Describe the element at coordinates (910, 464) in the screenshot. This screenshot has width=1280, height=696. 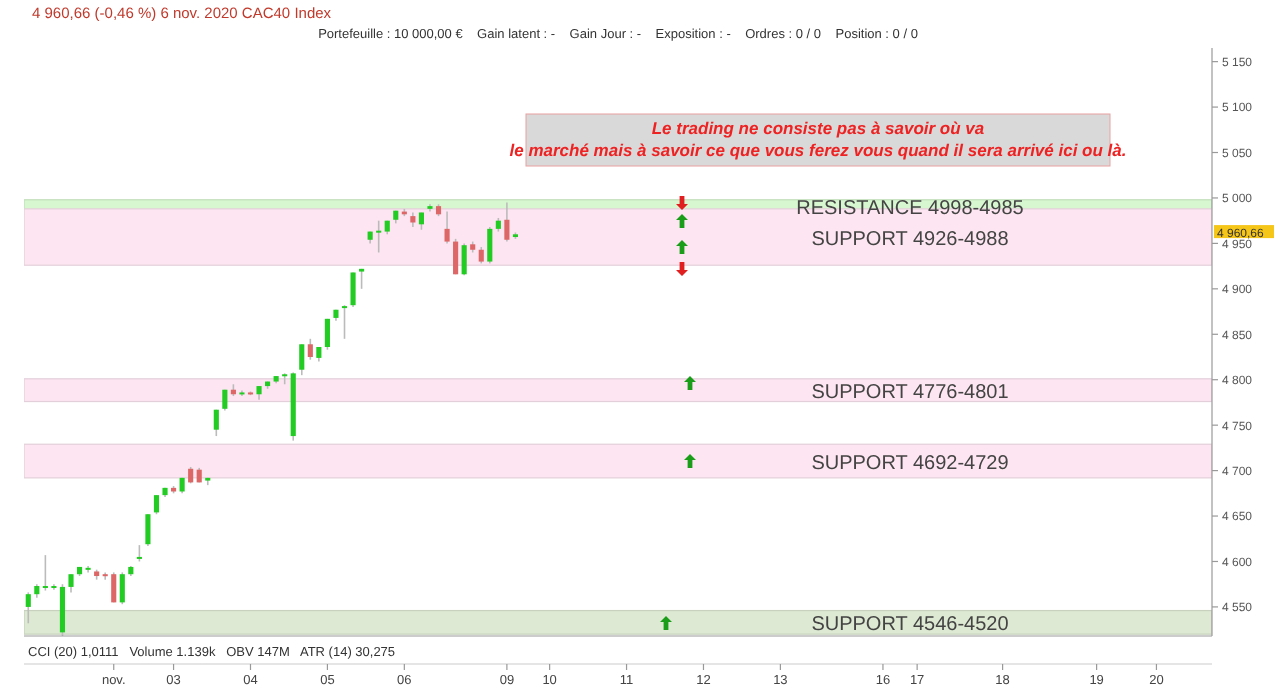
I see `band-label: SUPPORT 4692-4729` at that location.